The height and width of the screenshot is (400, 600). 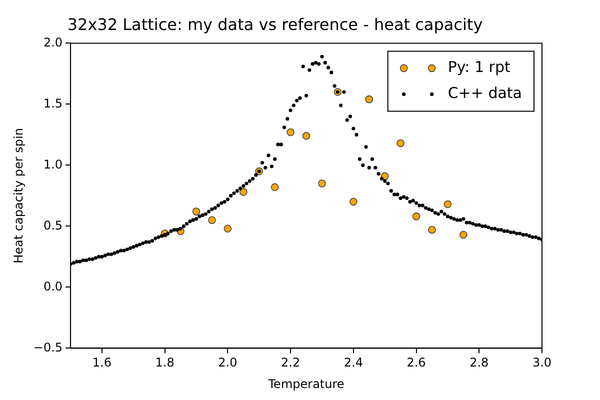 I want to click on y-tick-label: 1.5, so click(x=53, y=103).